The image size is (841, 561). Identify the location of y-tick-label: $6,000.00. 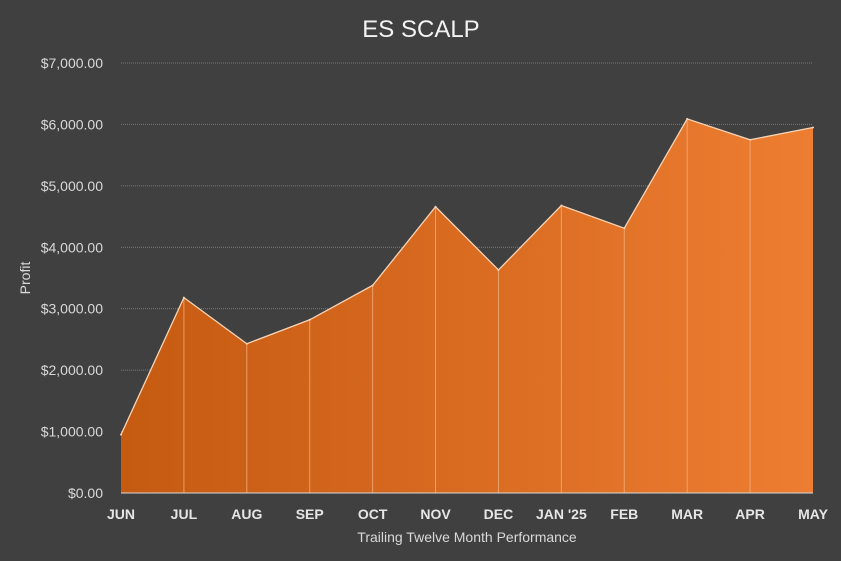
(72, 124).